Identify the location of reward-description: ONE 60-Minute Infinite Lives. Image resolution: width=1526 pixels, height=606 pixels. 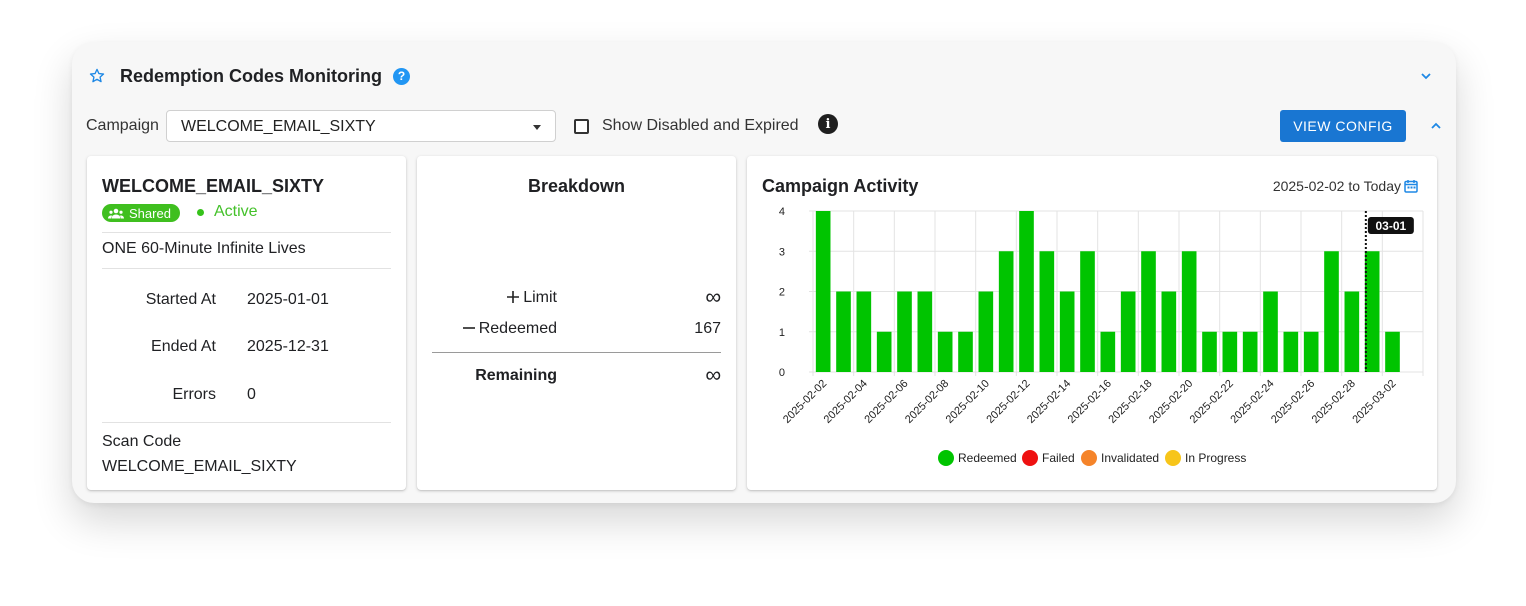
(204, 248).